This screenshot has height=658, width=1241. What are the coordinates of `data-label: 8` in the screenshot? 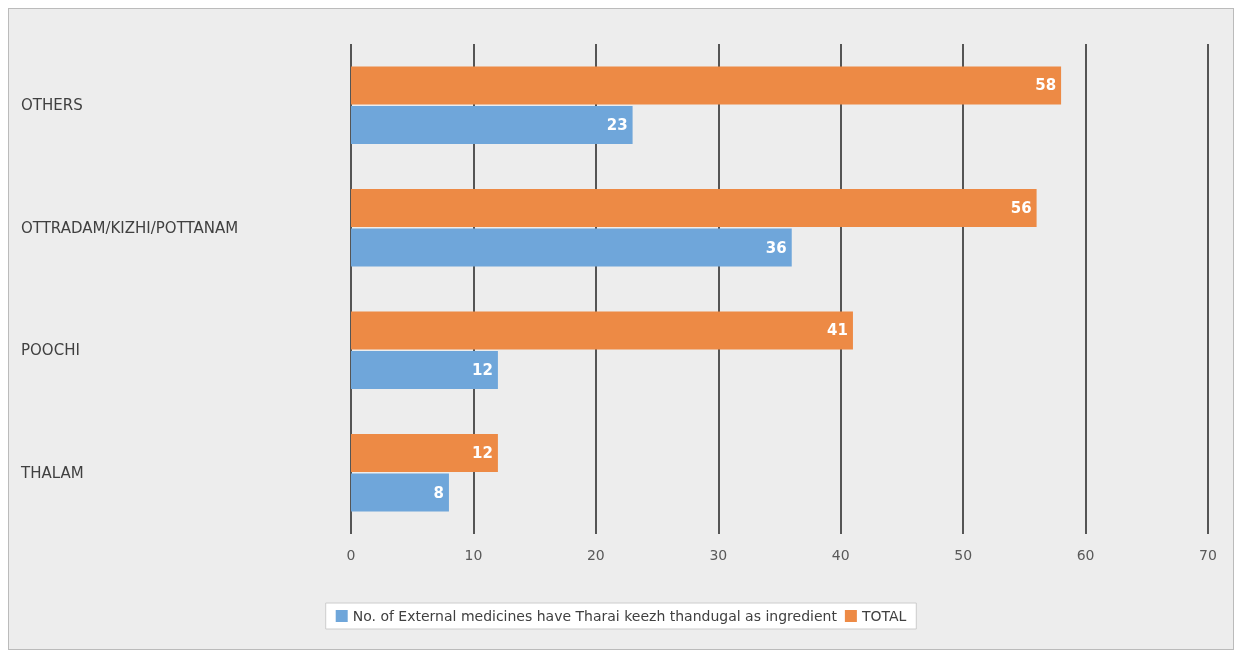 It's located at (438, 492).